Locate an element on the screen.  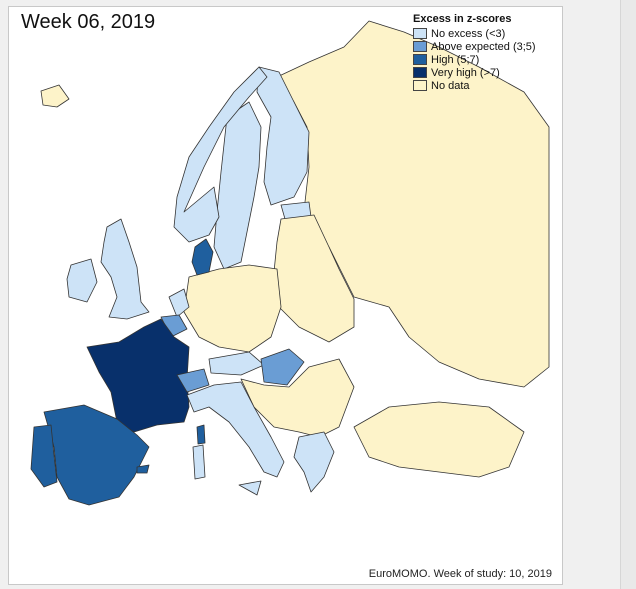
region-netherlands is located at coordinates (179, 303).